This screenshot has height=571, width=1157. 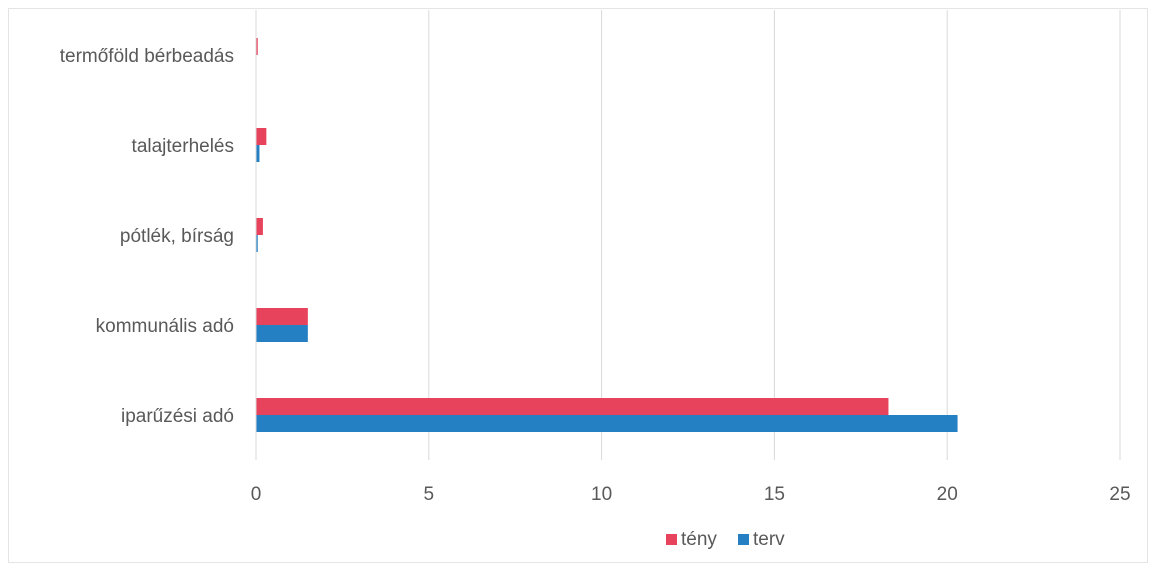 What do you see at coordinates (601, 494) in the screenshot?
I see `x-tick-label-10: 10` at bounding box center [601, 494].